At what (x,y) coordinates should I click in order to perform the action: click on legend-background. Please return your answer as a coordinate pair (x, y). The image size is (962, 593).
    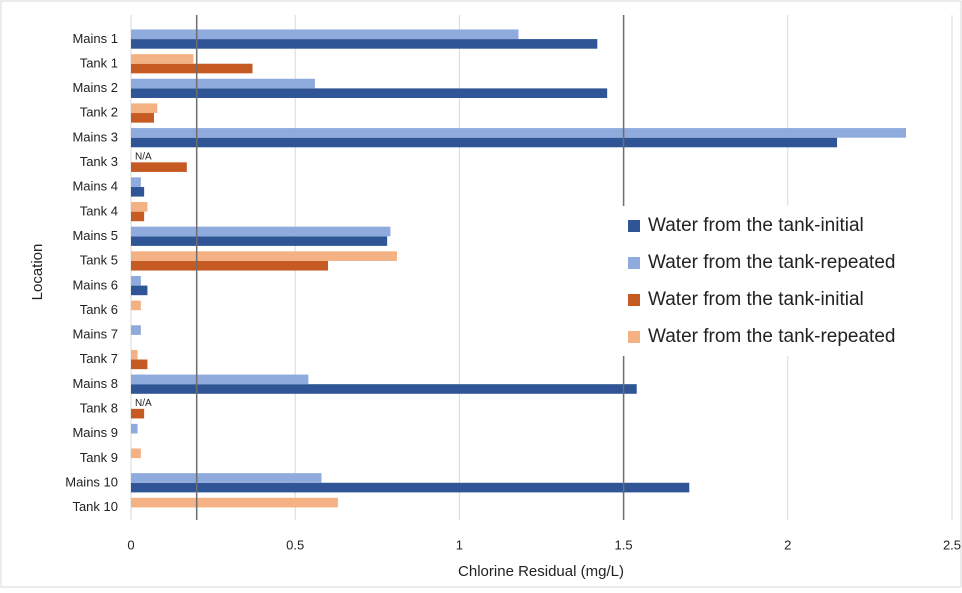
    Looking at the image, I should click on (783, 281).